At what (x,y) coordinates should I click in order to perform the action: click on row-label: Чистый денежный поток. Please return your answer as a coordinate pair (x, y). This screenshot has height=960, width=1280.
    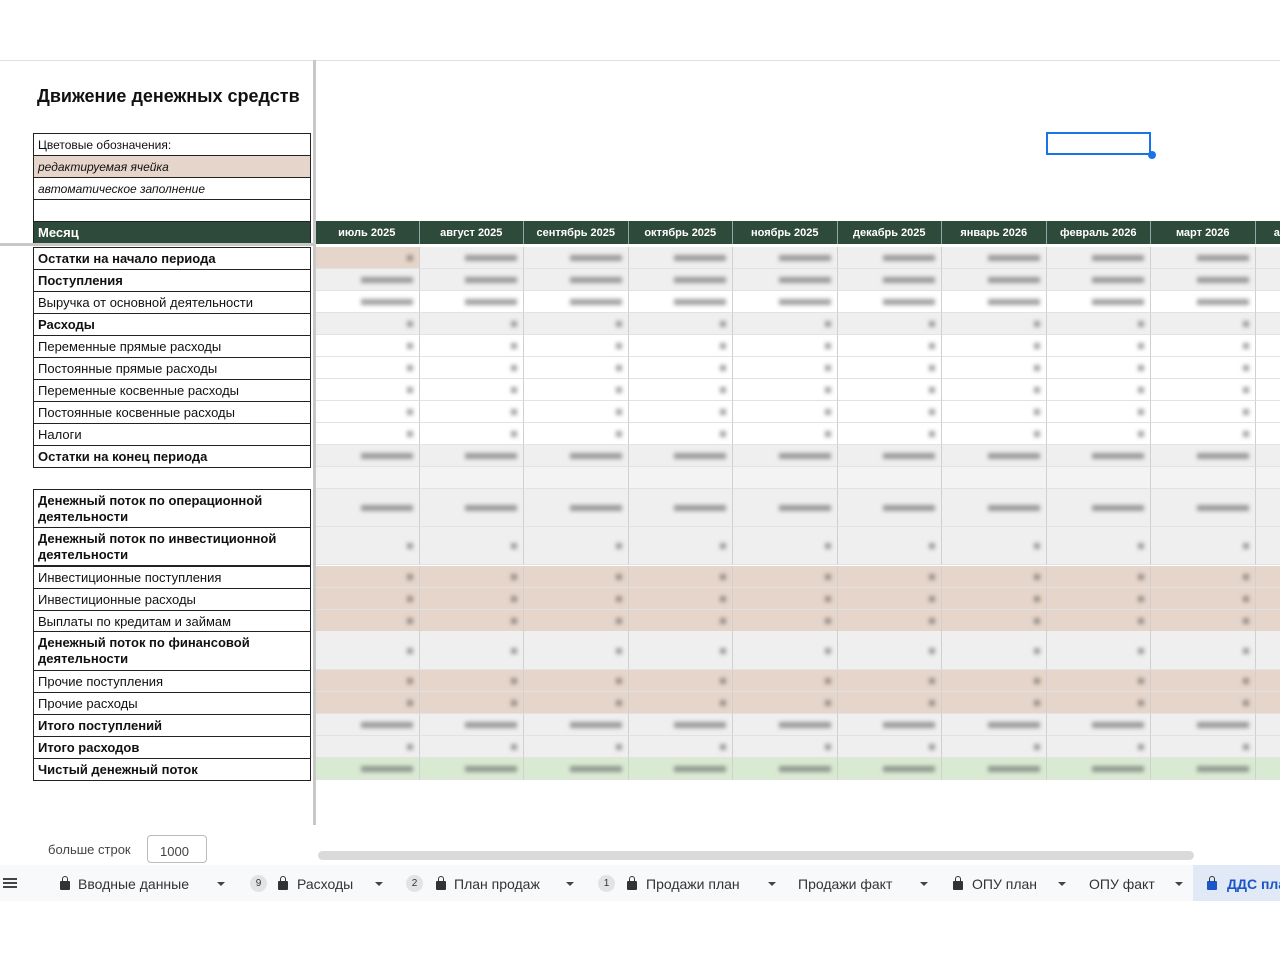
    Looking at the image, I should click on (172, 769).